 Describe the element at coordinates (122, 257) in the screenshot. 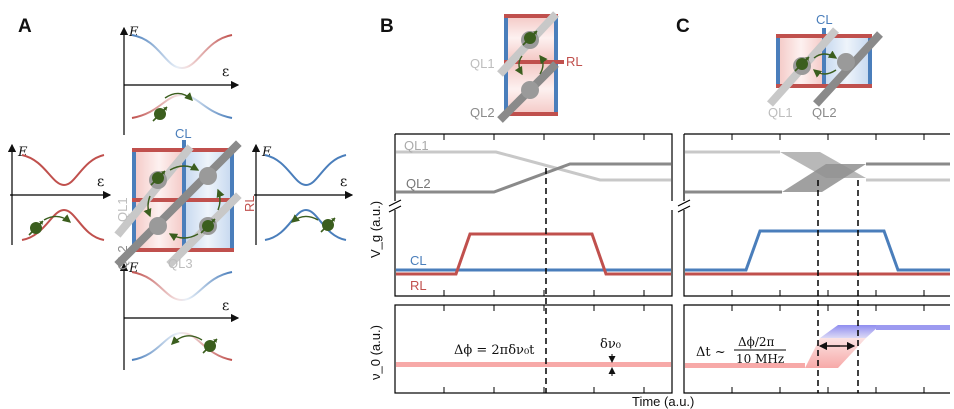

I see `ql2-label-a: QL2` at that location.